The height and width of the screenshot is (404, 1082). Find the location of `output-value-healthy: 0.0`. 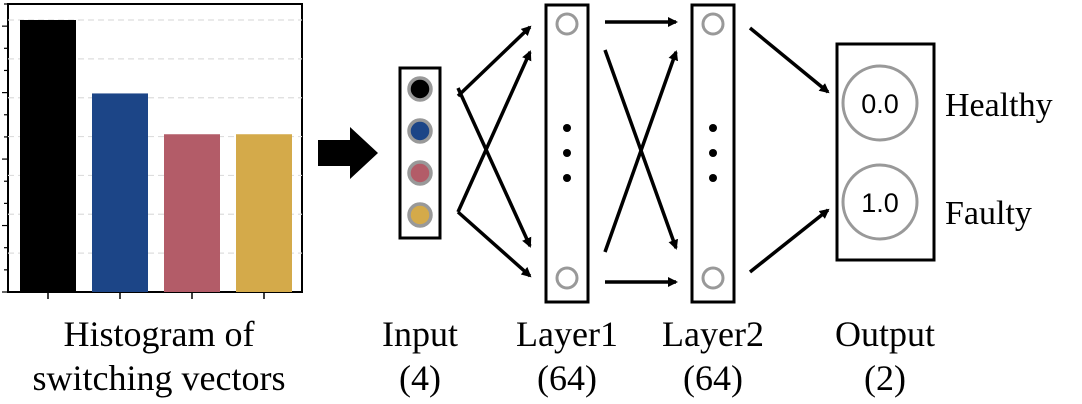

output-value-healthy: 0.0 is located at coordinates (880, 104).